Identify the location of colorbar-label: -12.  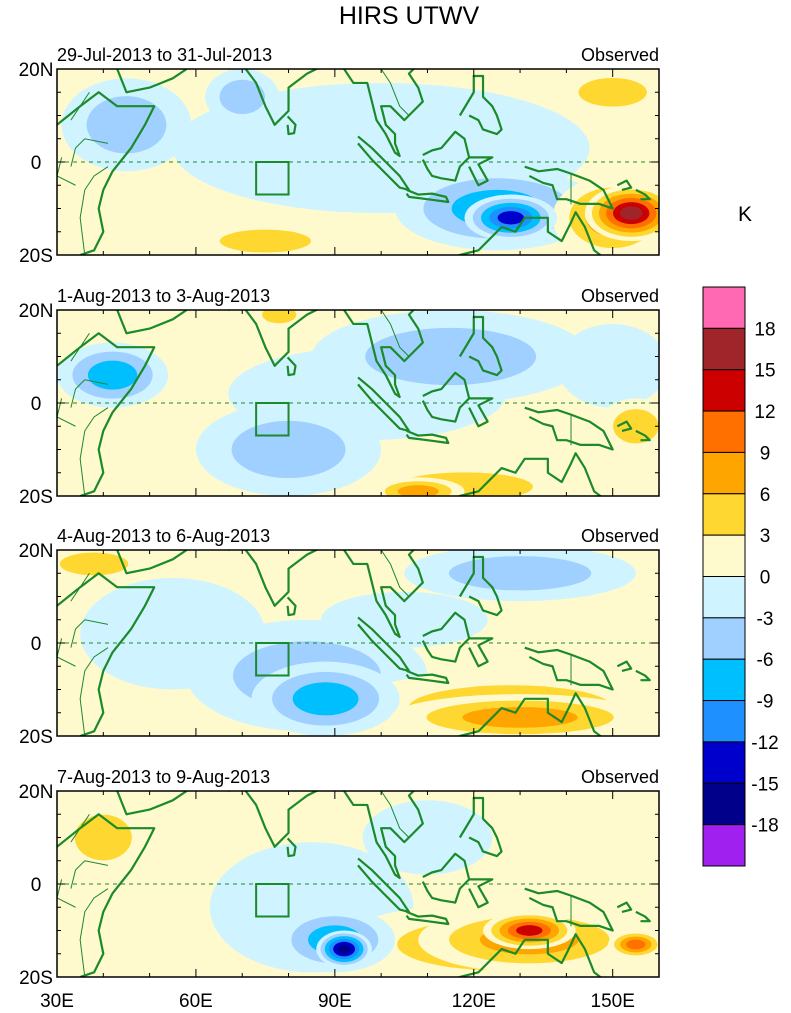
(764, 743).